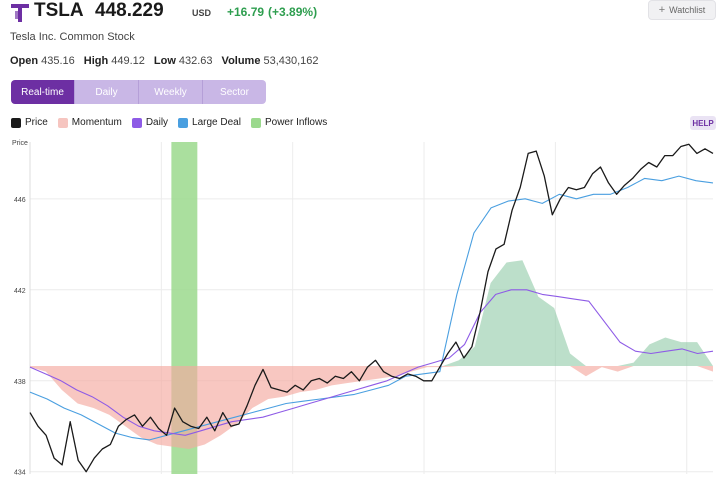  What do you see at coordinates (107, 92) in the screenshot?
I see `tab-daily: Daily` at bounding box center [107, 92].